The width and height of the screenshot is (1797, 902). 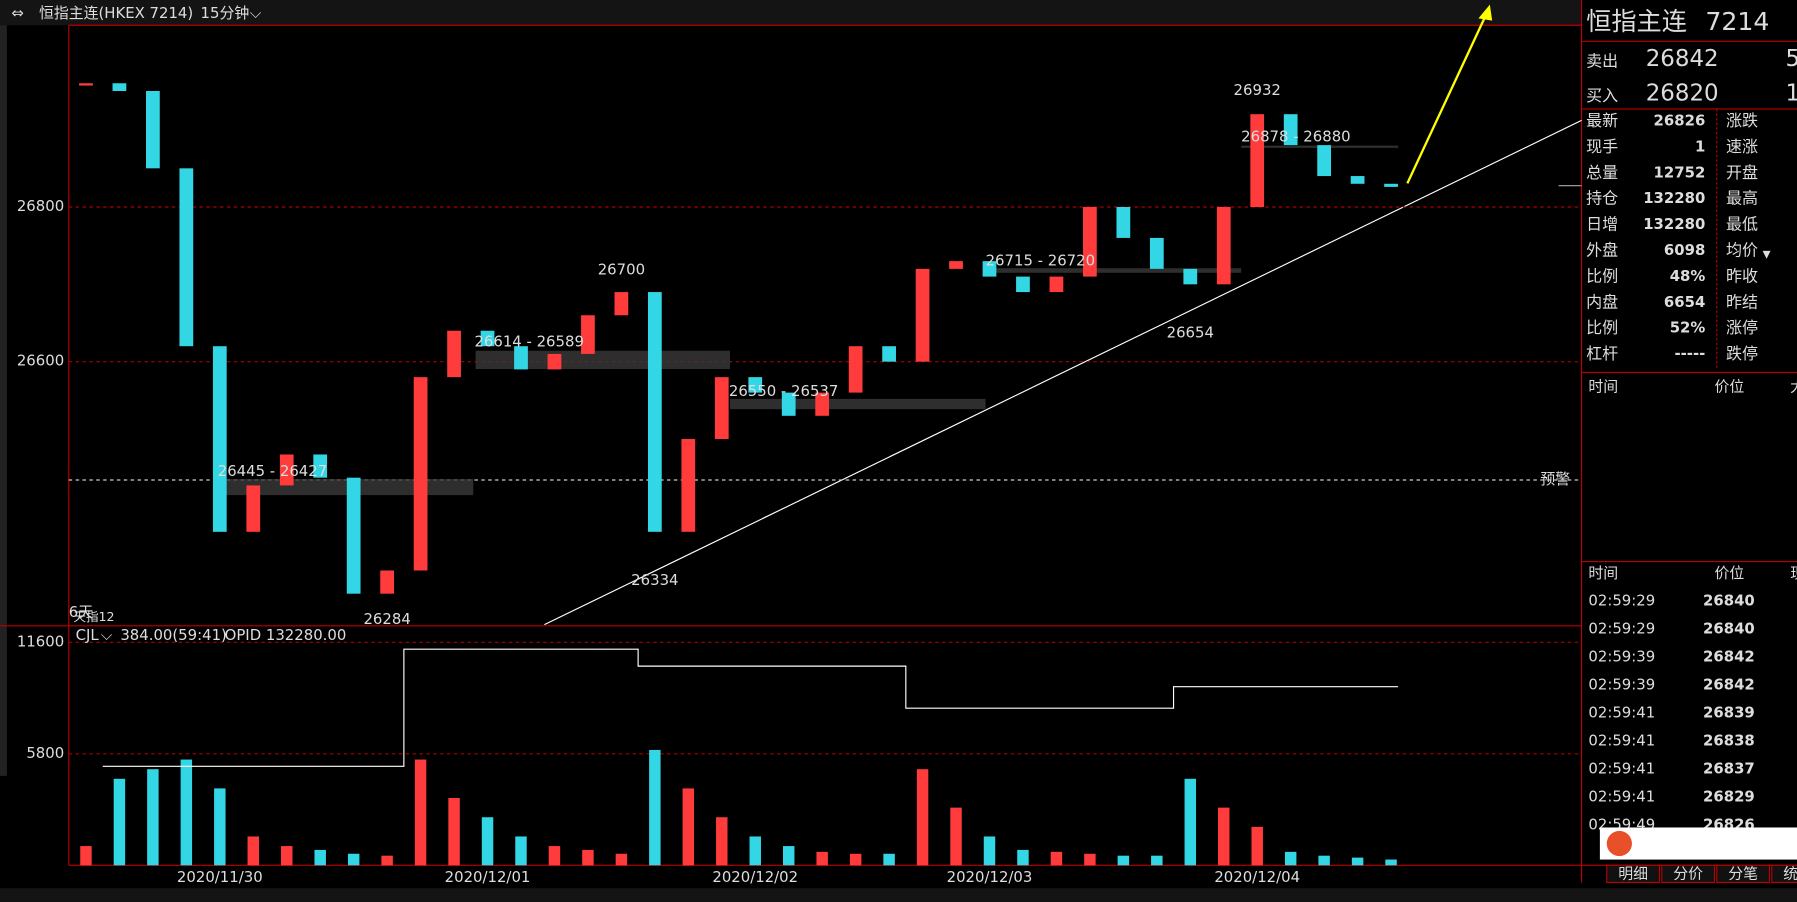 I want to click on tab-label: 分笔, so click(x=1743, y=873).